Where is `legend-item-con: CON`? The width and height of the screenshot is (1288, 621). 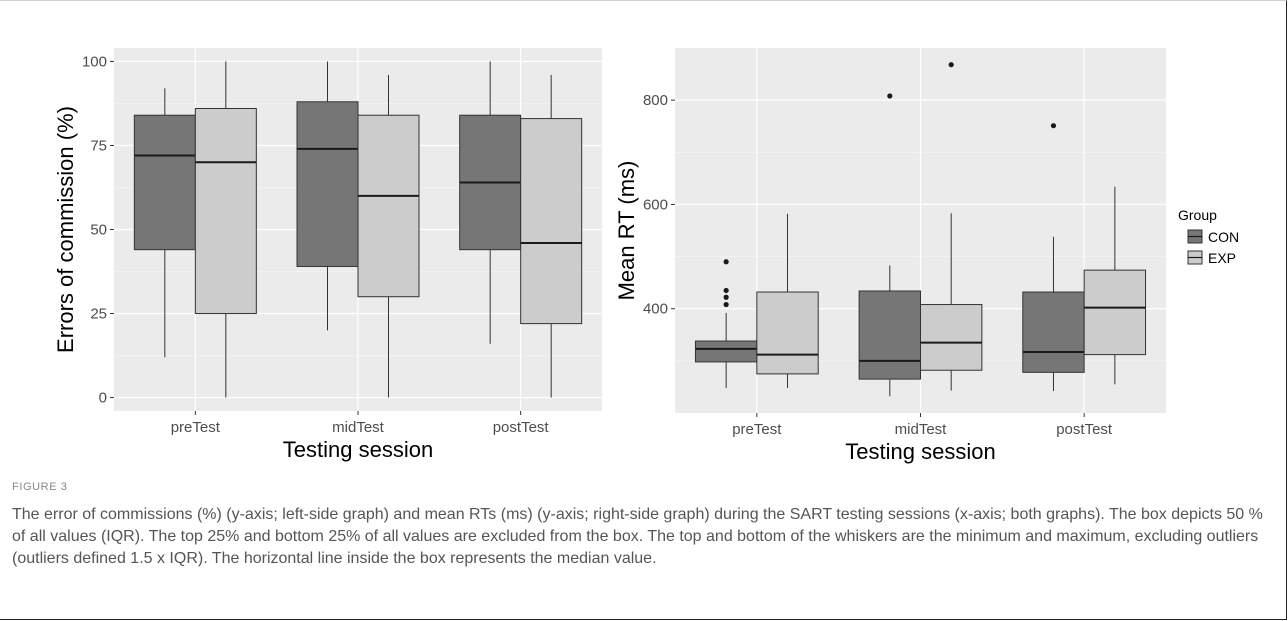 legend-item-con: CON is located at coordinates (1213, 237).